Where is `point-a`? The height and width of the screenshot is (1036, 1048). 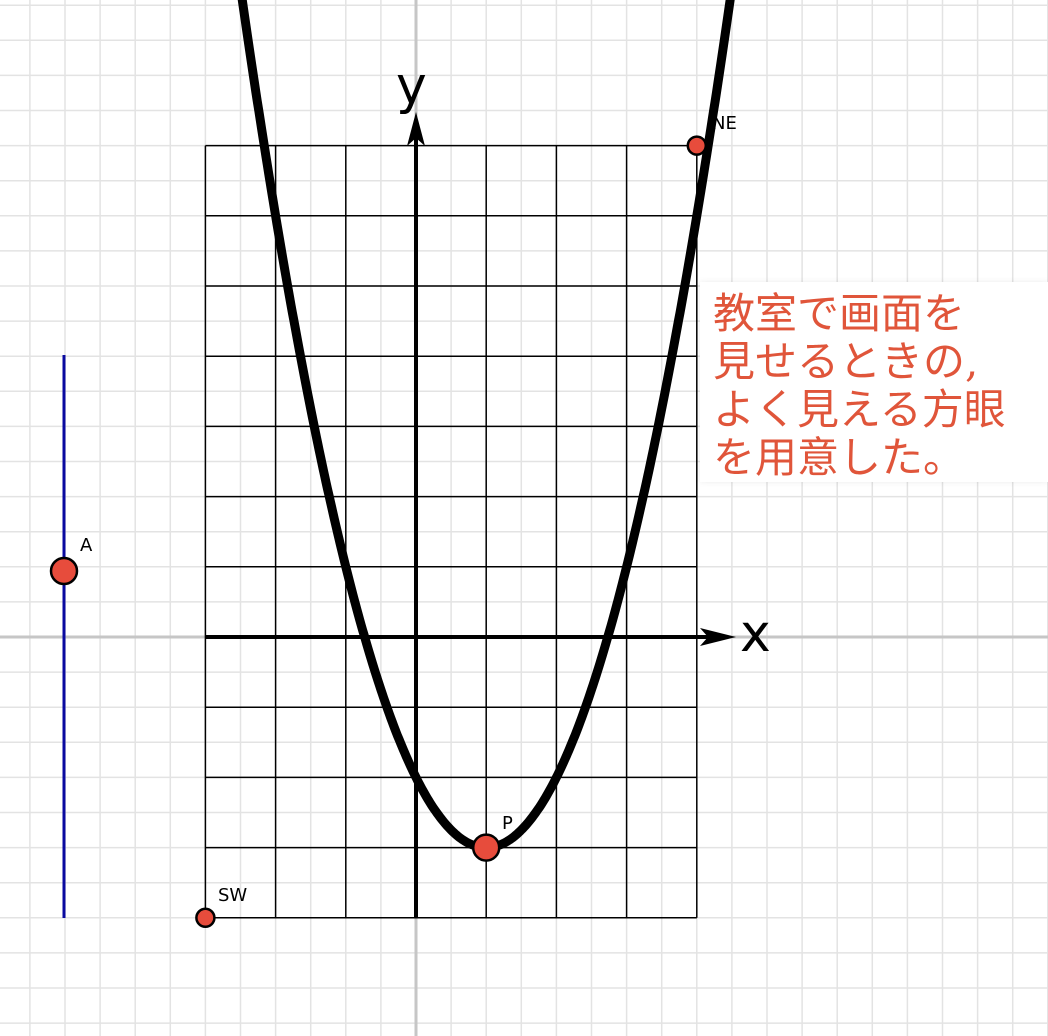 point-a is located at coordinates (64, 571).